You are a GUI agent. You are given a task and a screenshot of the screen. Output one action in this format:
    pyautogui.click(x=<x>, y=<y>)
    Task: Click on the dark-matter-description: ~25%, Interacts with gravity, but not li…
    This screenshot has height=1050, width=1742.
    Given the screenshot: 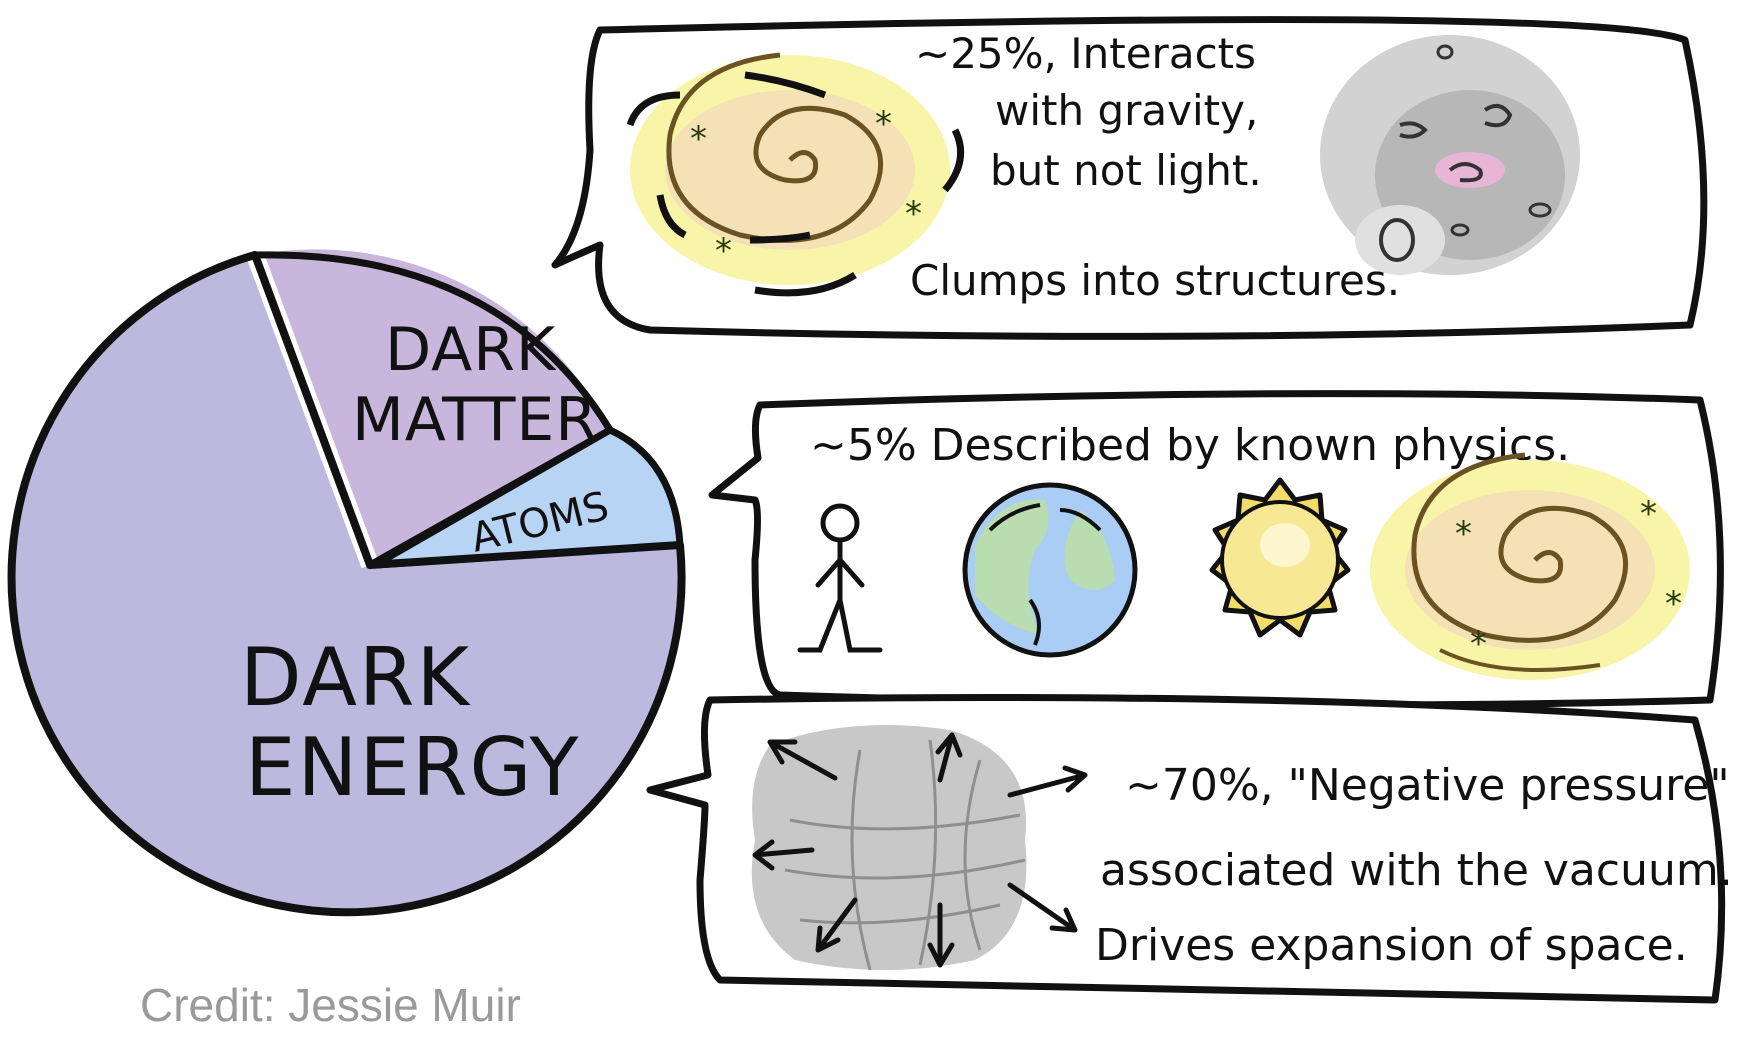 What is the action you would take?
    pyautogui.click(x=1093, y=112)
    